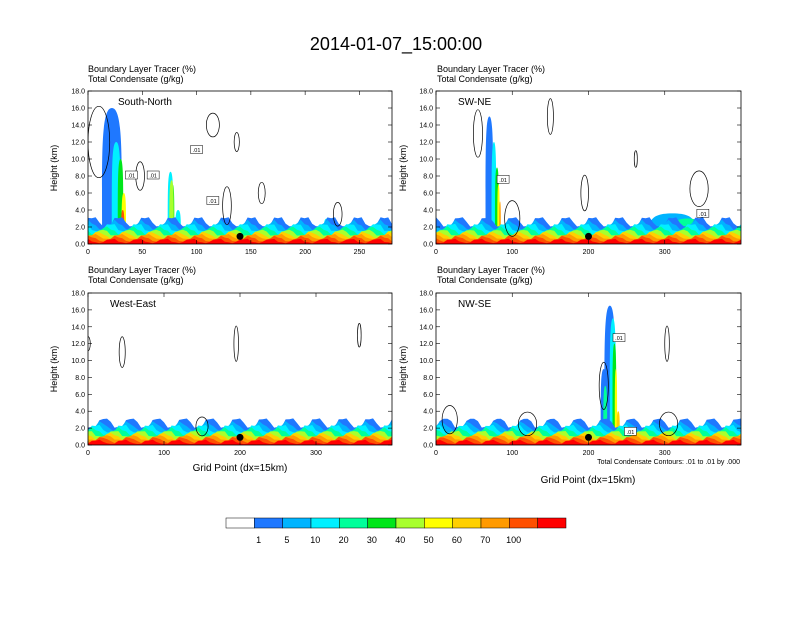  Describe the element at coordinates (344, 540) in the screenshot. I see `colorbar-label: 20` at that location.